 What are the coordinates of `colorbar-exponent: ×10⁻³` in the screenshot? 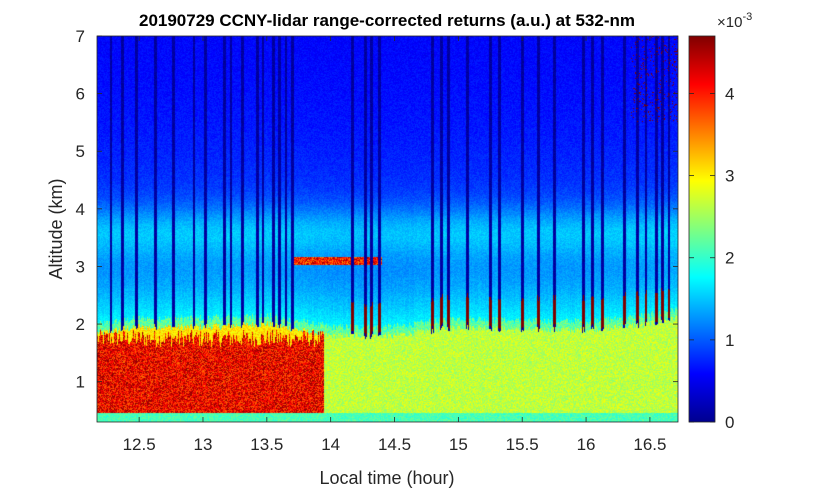 It's located at (734, 21).